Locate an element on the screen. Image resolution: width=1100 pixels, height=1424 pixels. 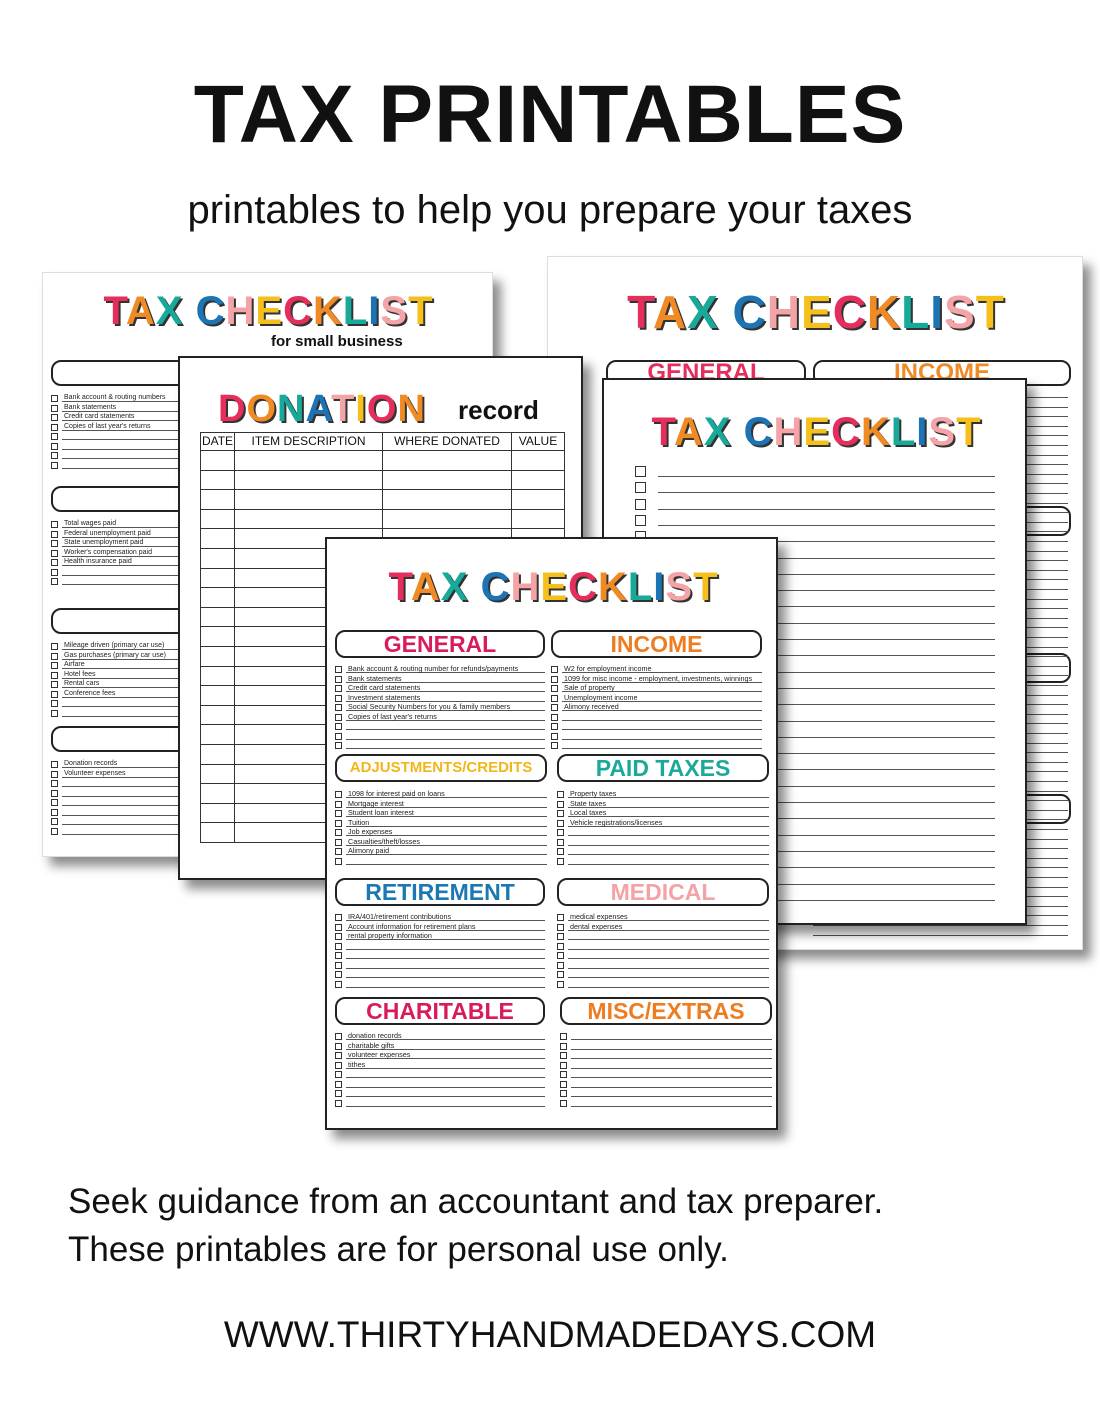
checklist-item: Investment statements is located at coordinates (384, 697).